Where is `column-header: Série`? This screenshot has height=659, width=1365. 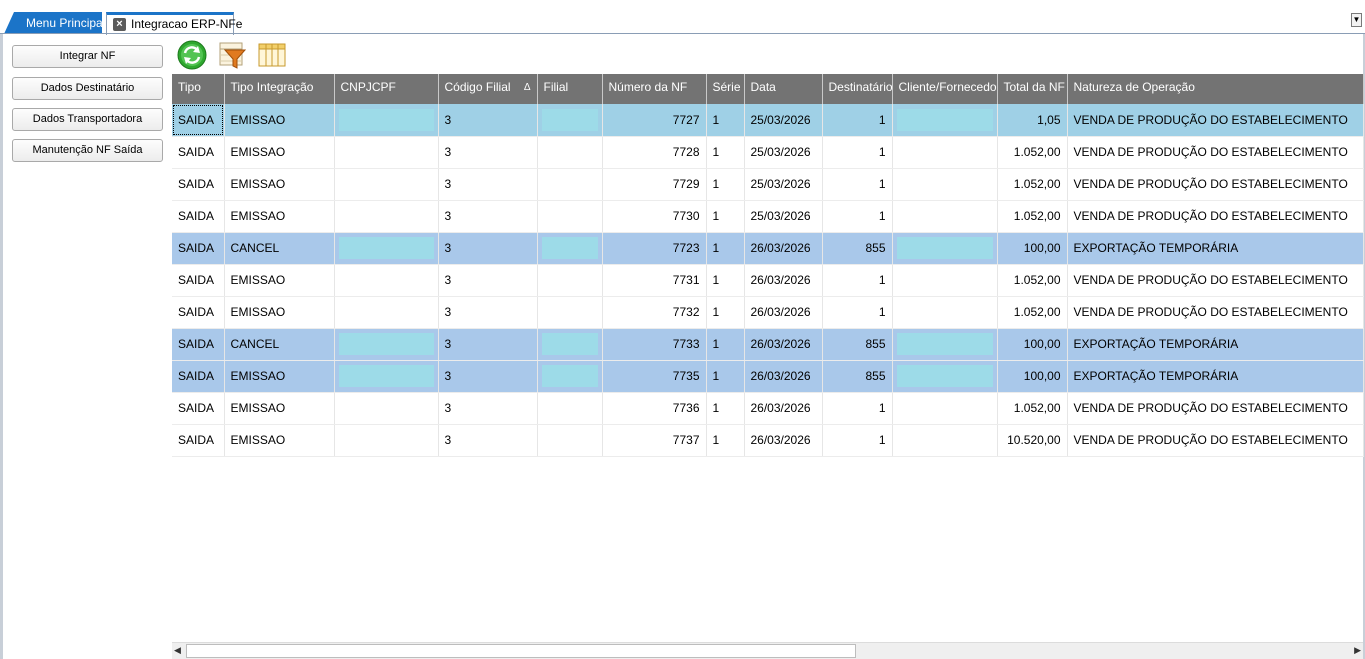
column-header: Série is located at coordinates (725, 89).